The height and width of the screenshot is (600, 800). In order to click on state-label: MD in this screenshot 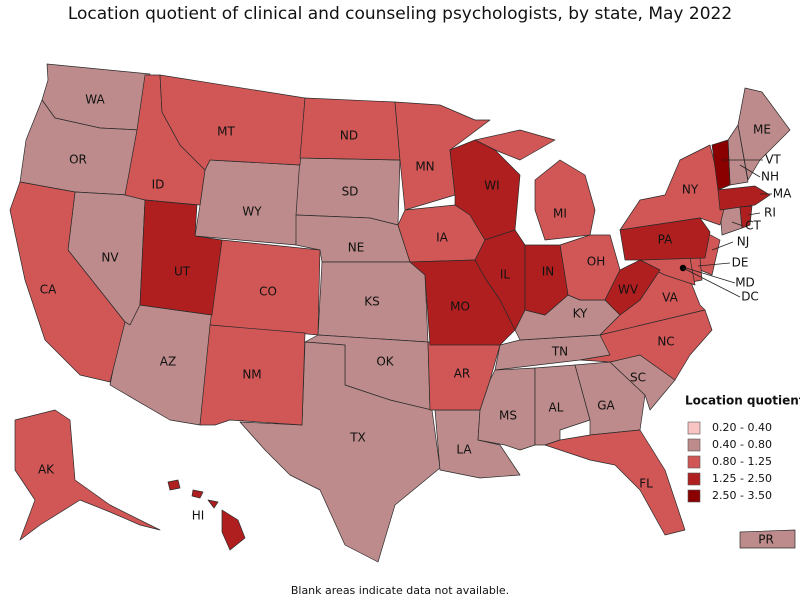, I will do `click(745, 283)`.